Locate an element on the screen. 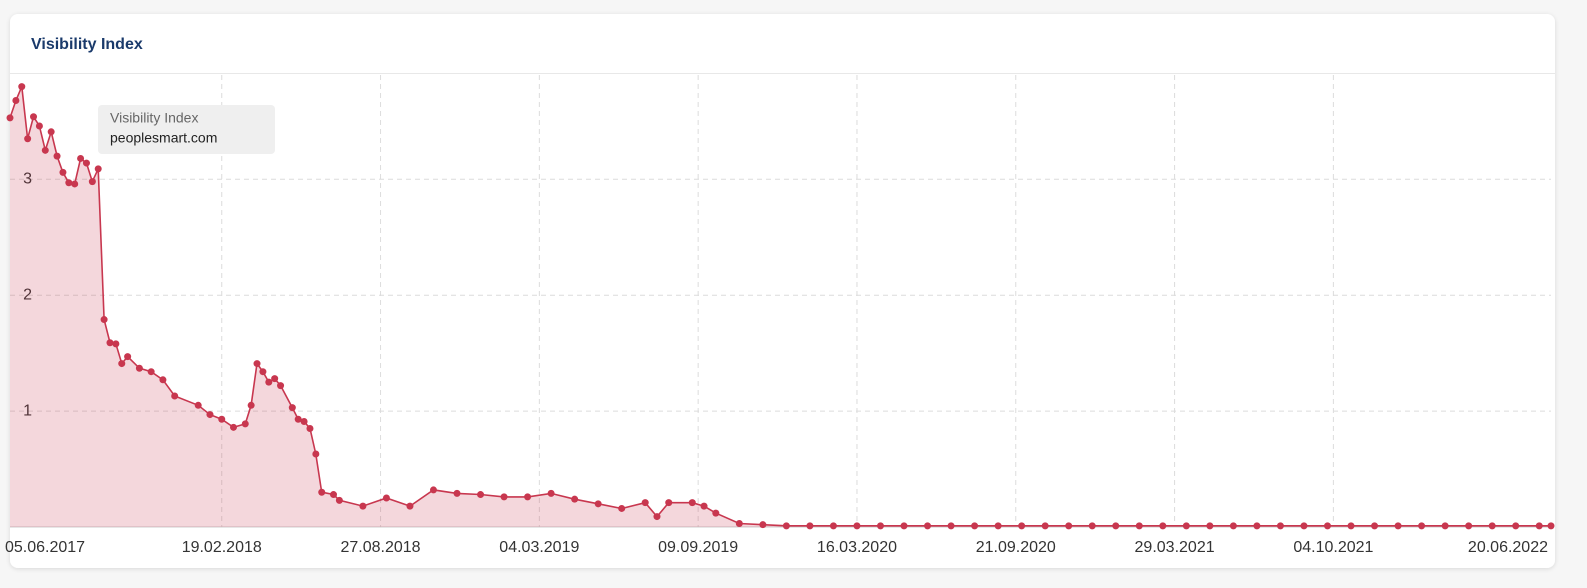  y-tick-label: 2 is located at coordinates (27, 294).